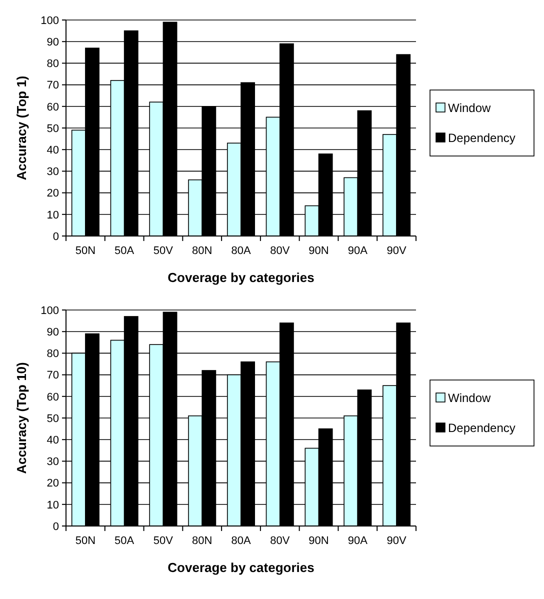  What do you see at coordinates (21, 418) in the screenshot?
I see `y-axis-title: Accuracy (Top 10)` at bounding box center [21, 418].